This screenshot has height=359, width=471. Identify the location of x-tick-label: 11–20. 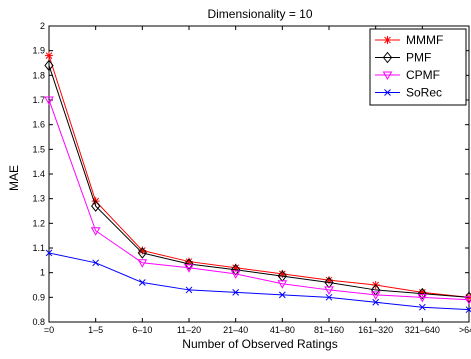
(189, 330).